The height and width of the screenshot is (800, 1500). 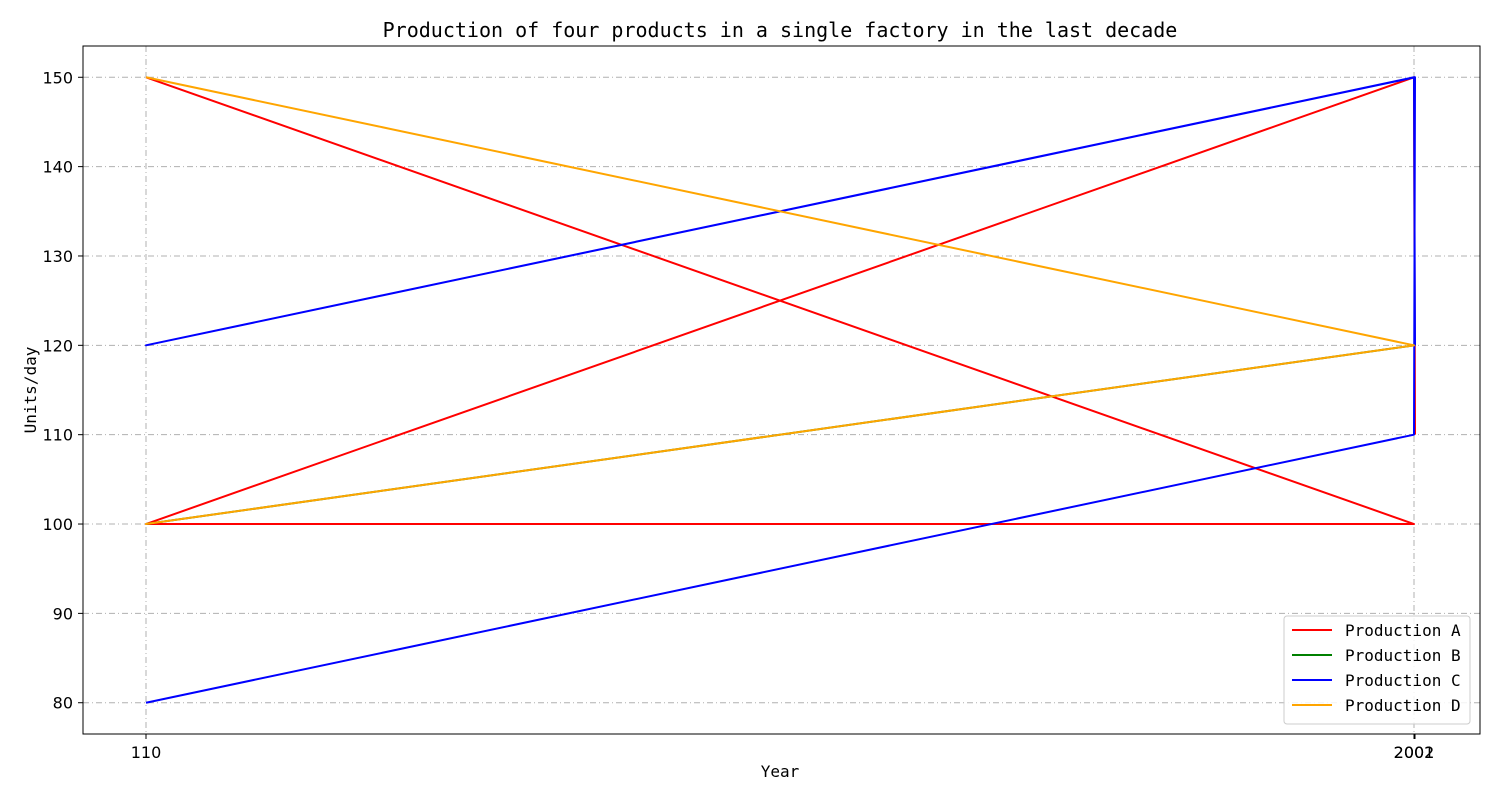 What do you see at coordinates (146, 752) in the screenshot?
I see `x-tick-label: 110` at bounding box center [146, 752].